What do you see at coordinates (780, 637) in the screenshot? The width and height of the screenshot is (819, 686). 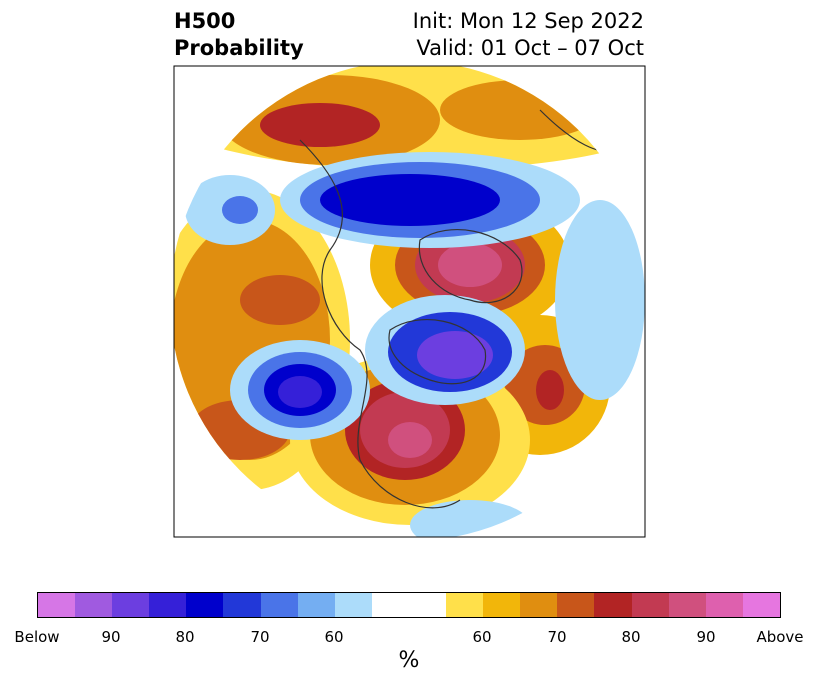 I see `colorbar-tick-label: Above` at bounding box center [780, 637].